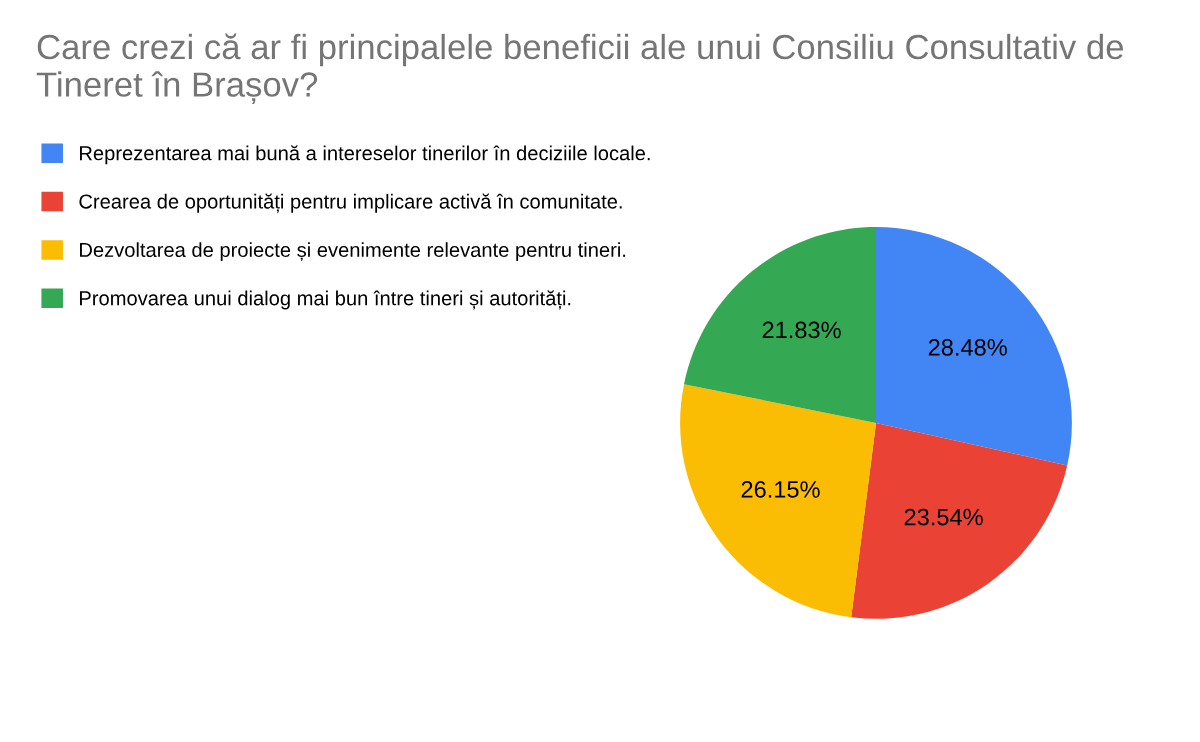 Image resolution: width=1200 pixels, height=742 pixels. Describe the element at coordinates (801, 330) in the screenshot. I see `data-label: 21.83%` at that location.